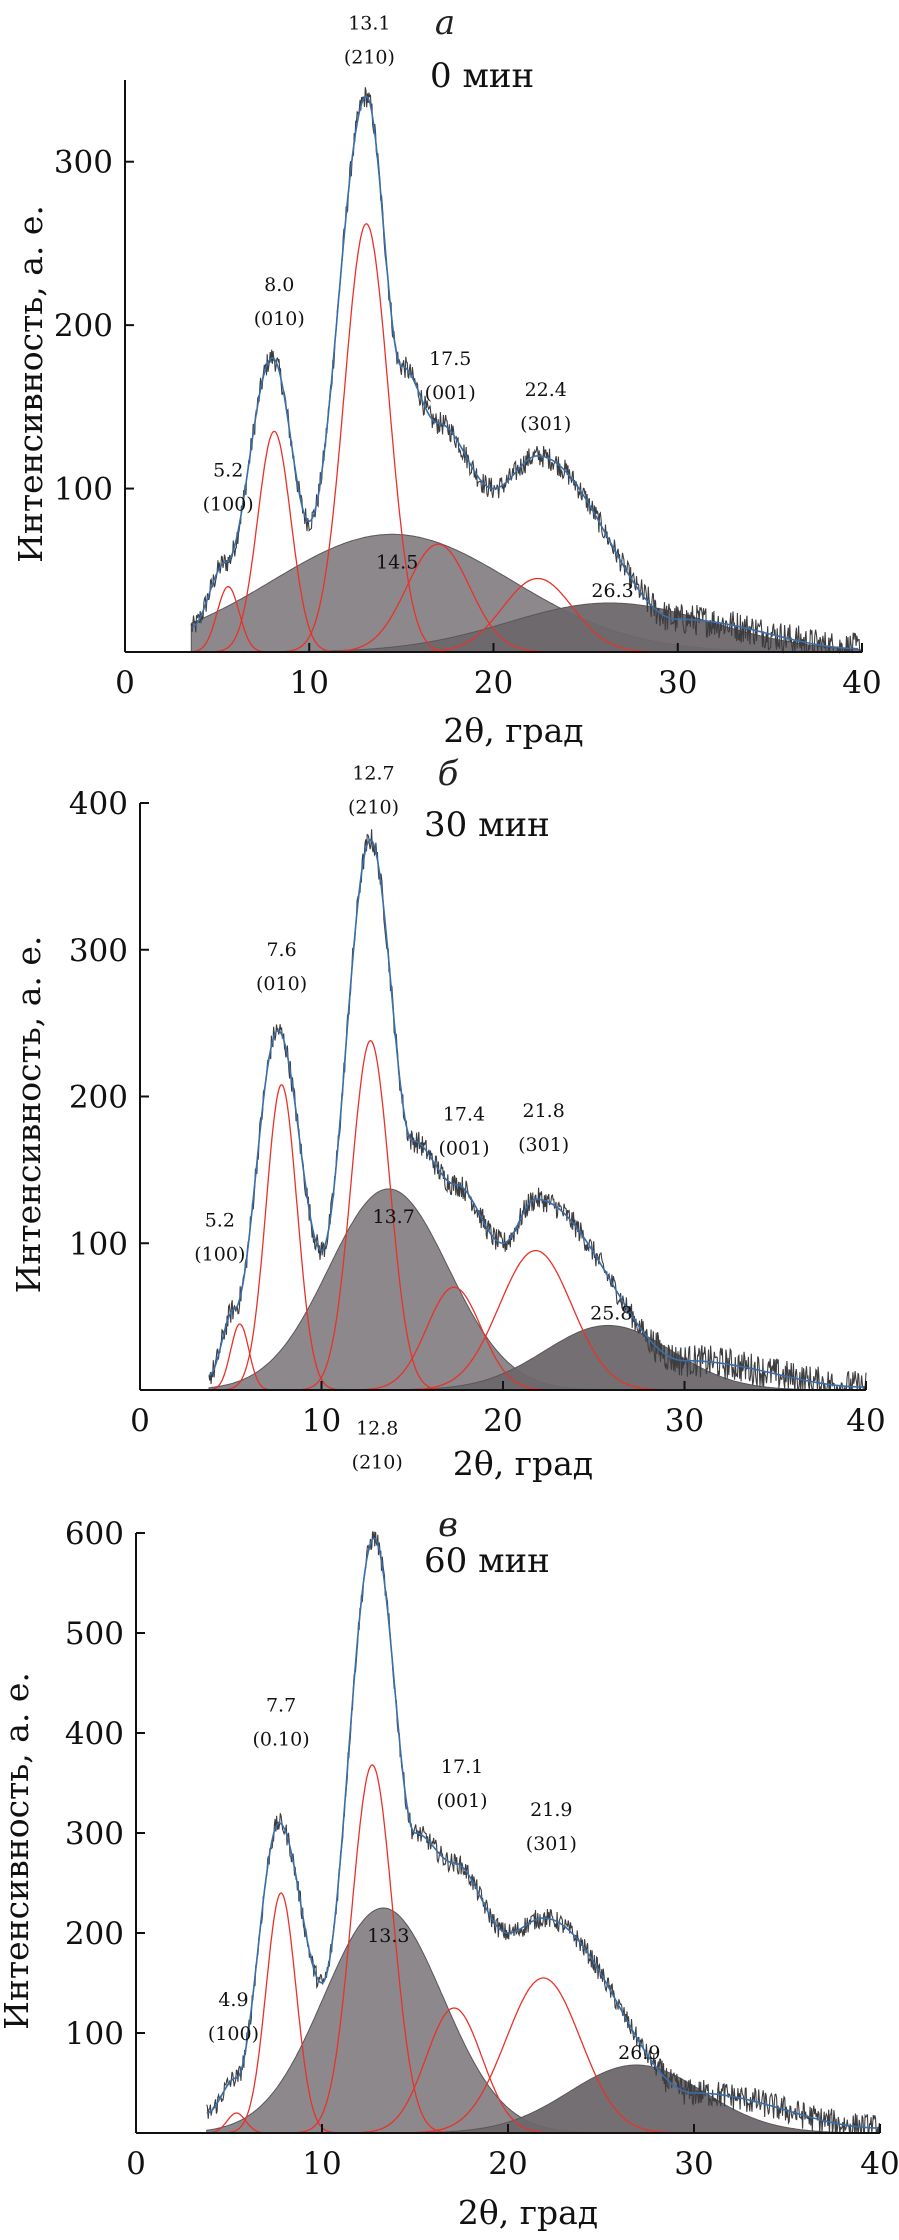 The height and width of the screenshot is (2240, 899). I want to click on peak-position-label: 7.7, so click(281, 1706).